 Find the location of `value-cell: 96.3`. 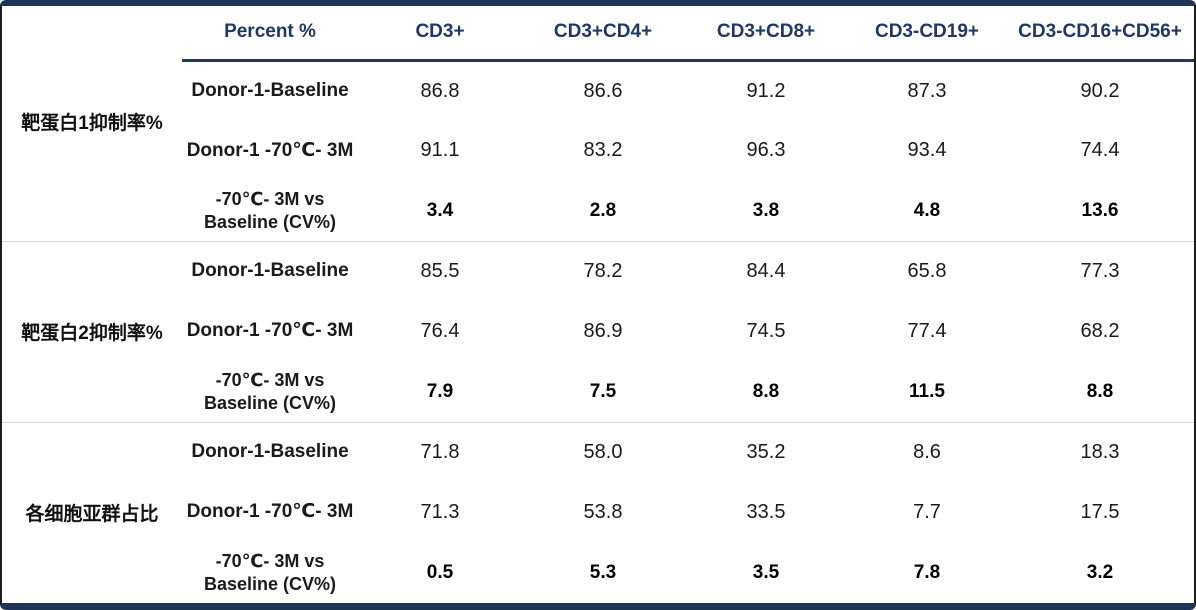

value-cell: 96.3 is located at coordinates (766, 150).